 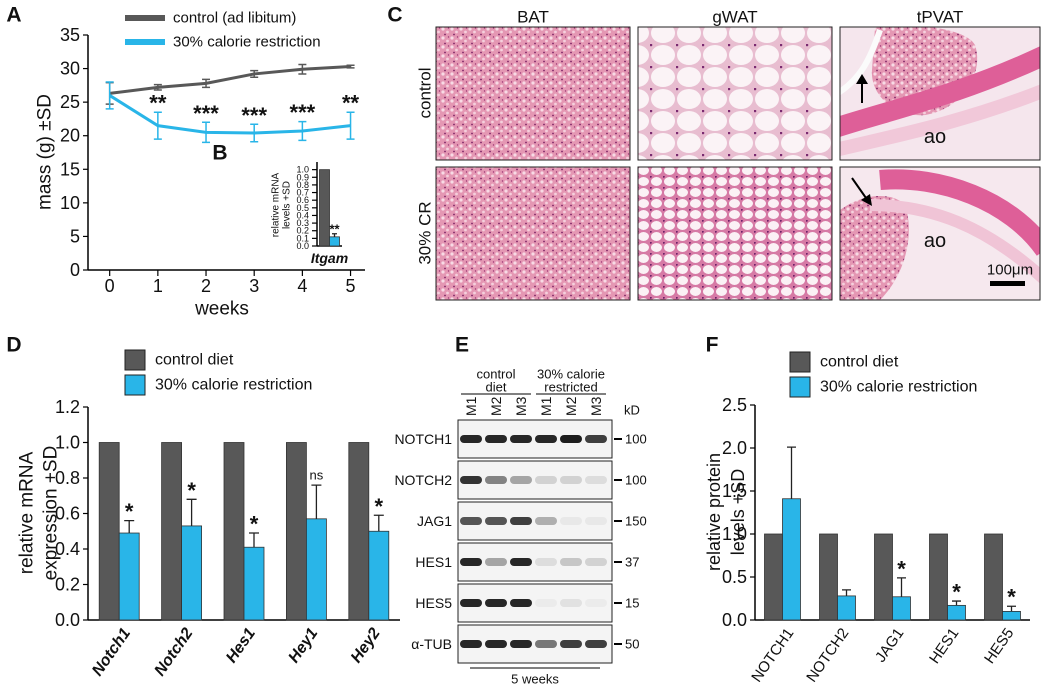 I want to click on unit-label: kD, so click(x=632, y=410).